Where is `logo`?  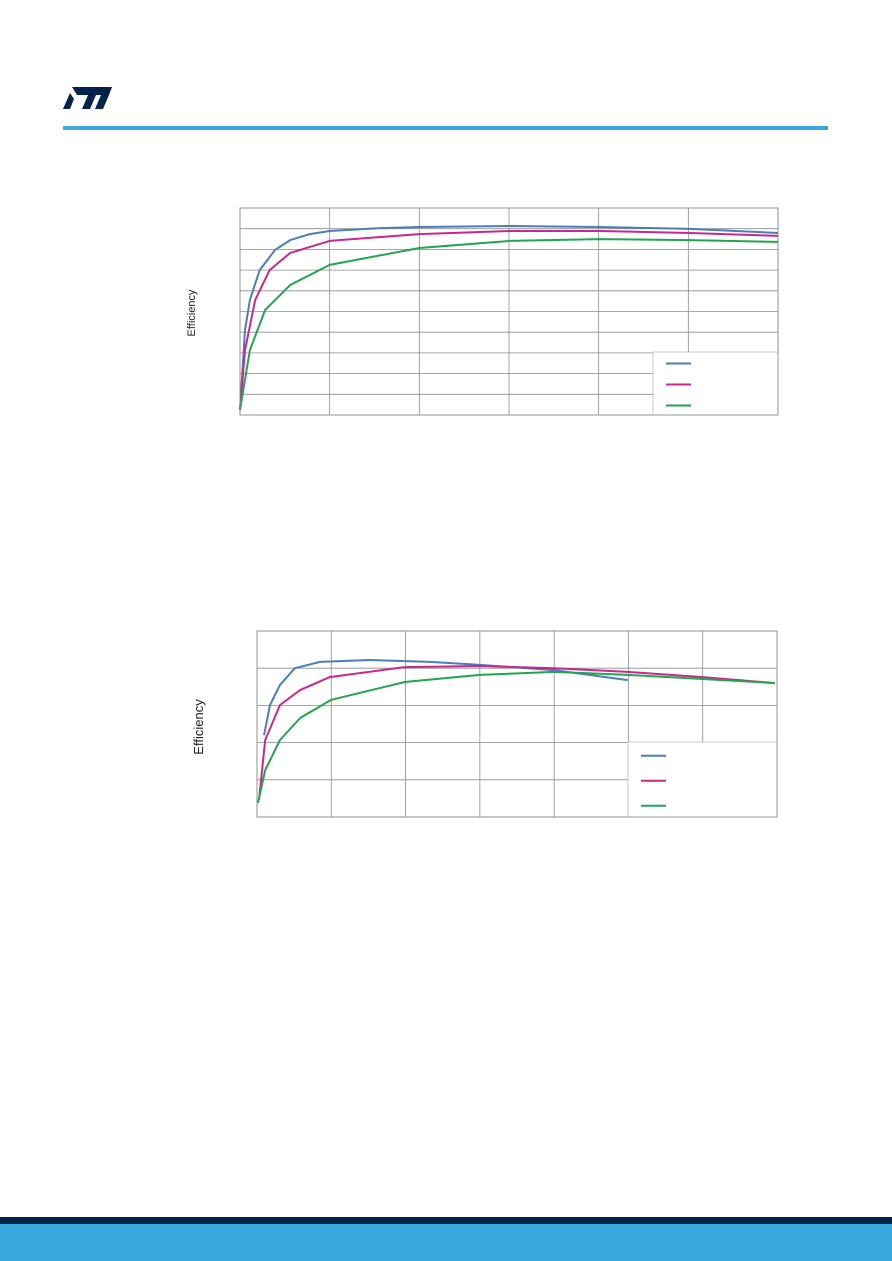
logo is located at coordinates (87, 98).